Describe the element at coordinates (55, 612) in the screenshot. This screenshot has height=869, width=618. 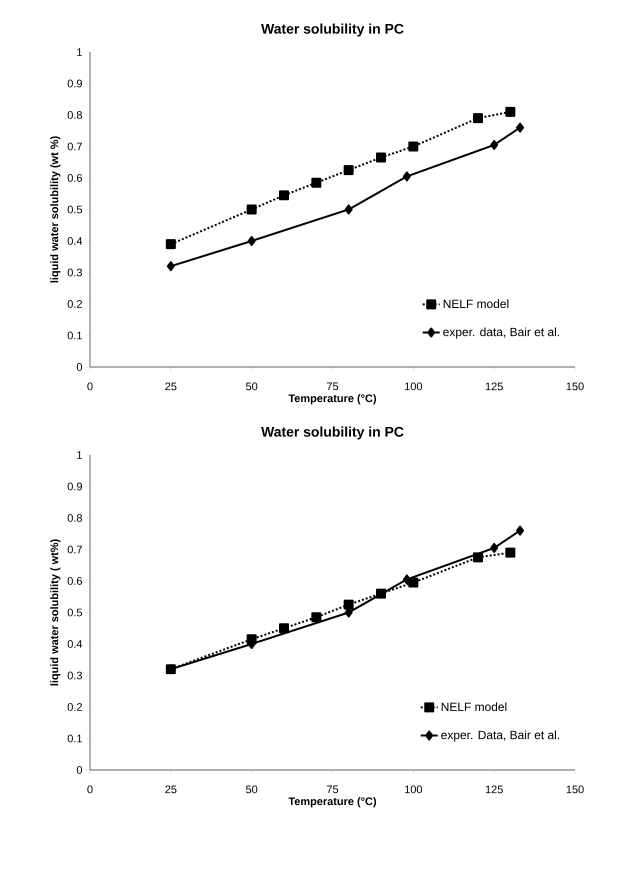
I see `y-axis-title: liquid water solubility ( wt%)` at that location.